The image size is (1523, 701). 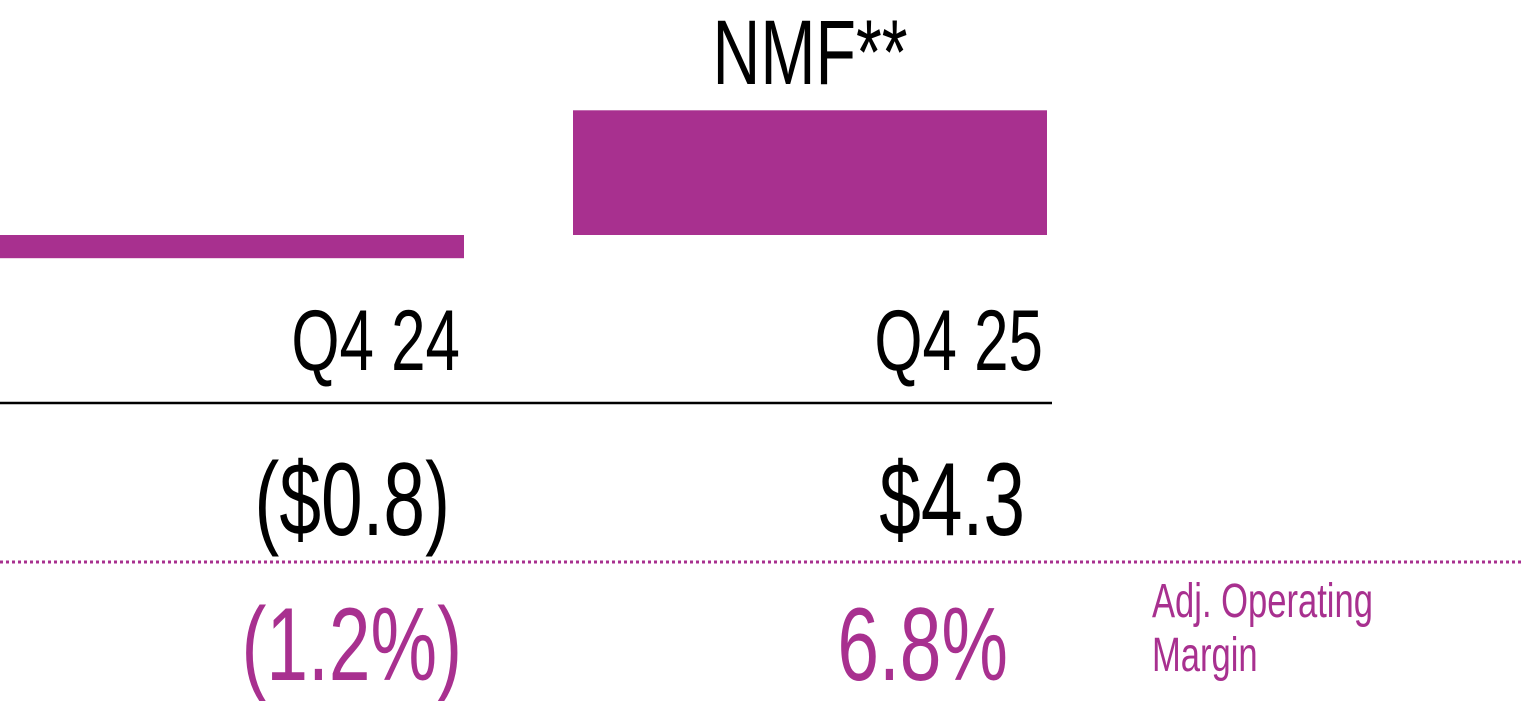 I want to click on annotation: NMF**, so click(x=809, y=51).